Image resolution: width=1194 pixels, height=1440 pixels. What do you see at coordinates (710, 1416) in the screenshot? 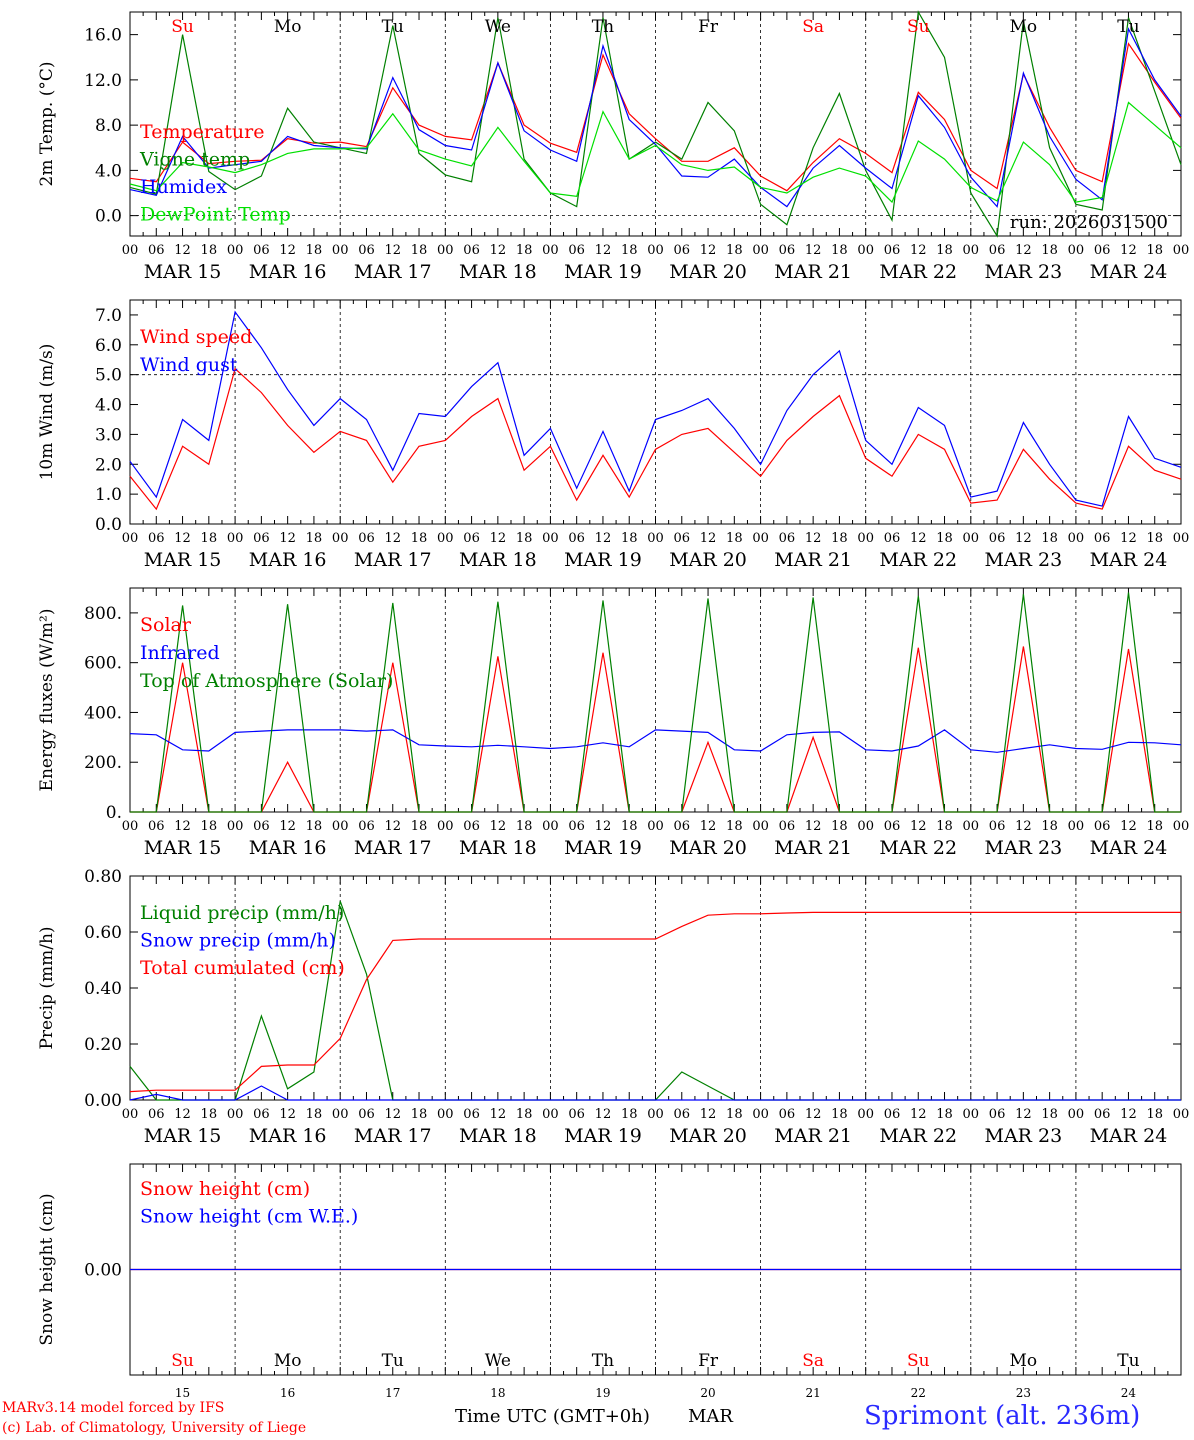
I see `x-axis-month: MAR` at bounding box center [710, 1416].